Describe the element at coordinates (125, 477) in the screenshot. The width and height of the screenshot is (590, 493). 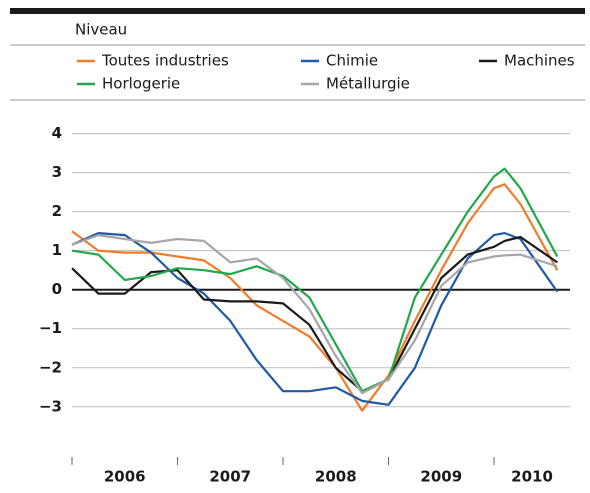
I see `x-tick-label: 2006` at that location.